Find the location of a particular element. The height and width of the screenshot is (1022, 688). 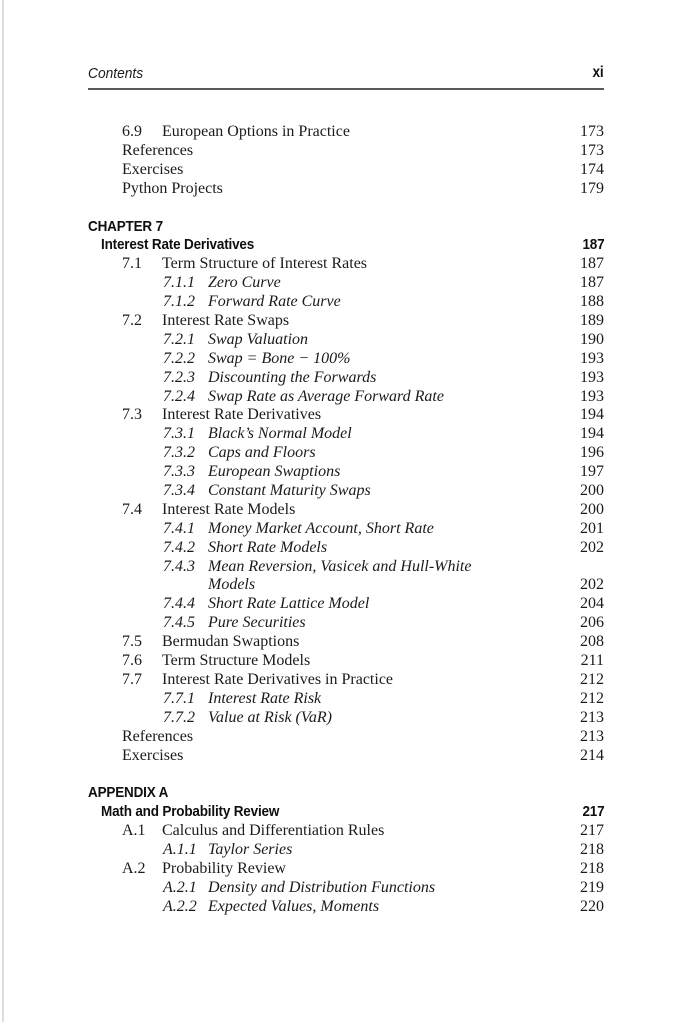

toc-entry-number: 7.4.1 is located at coordinates (179, 528).